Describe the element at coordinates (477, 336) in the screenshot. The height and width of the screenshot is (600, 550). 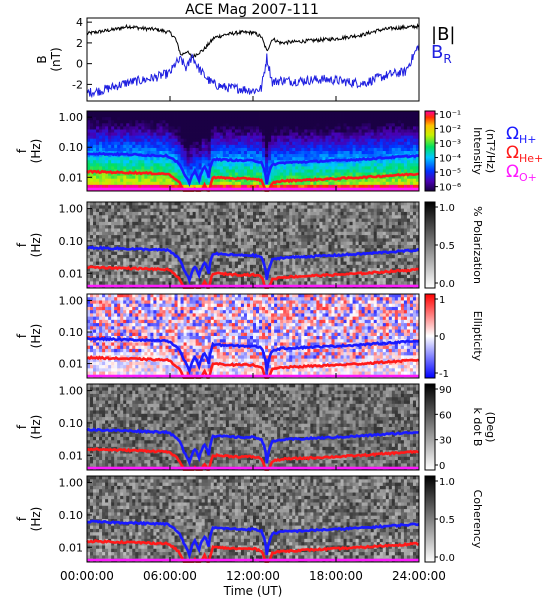
I see `colorbar-label: Ellipticity` at that location.